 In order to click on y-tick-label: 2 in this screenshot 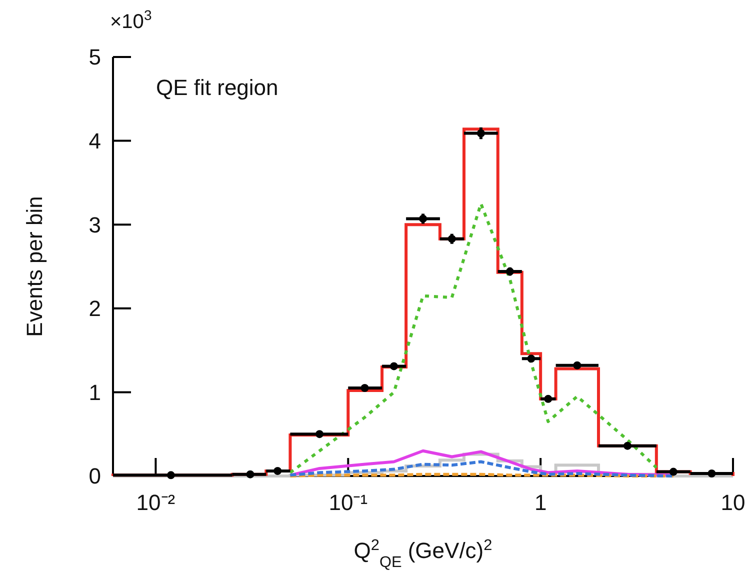, I will do `click(94, 309)`.